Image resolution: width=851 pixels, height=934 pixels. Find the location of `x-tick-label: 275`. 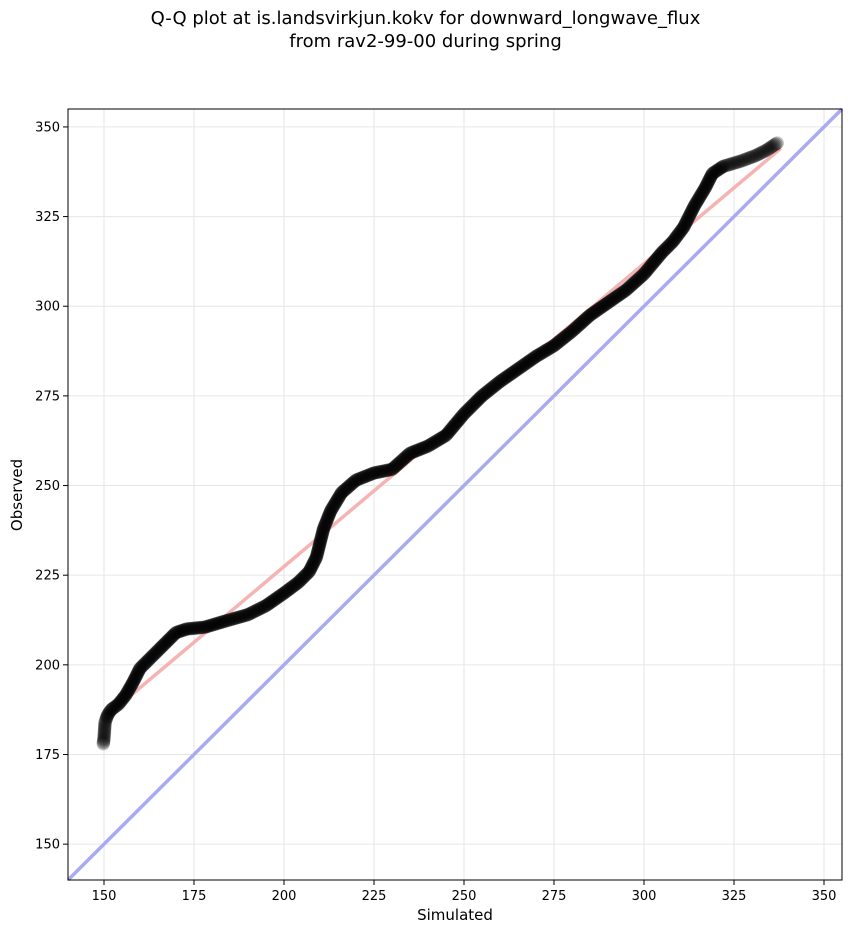

x-tick-label: 275 is located at coordinates (554, 896).